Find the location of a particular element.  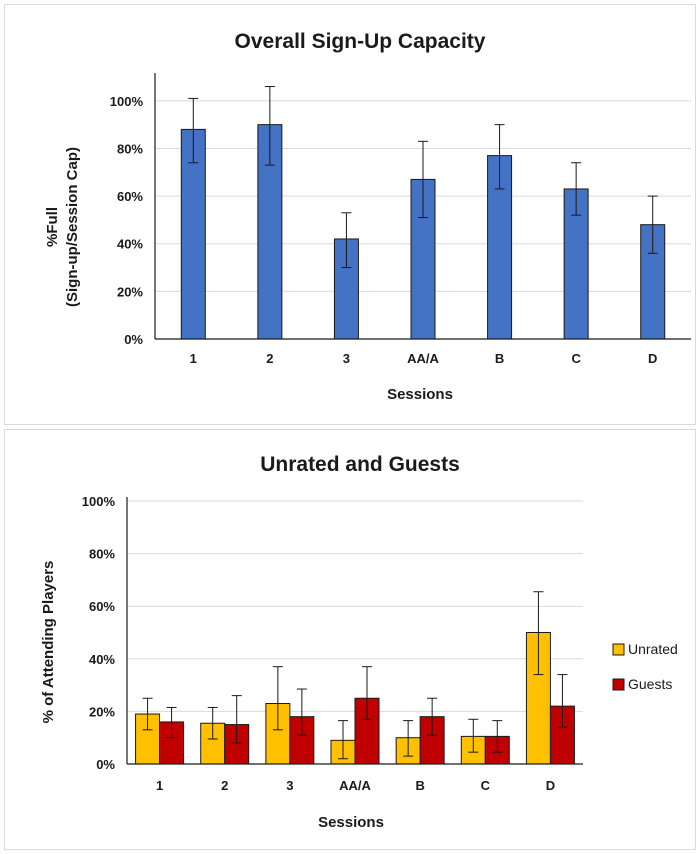

legend: Unrated Guests is located at coordinates (645, 666).